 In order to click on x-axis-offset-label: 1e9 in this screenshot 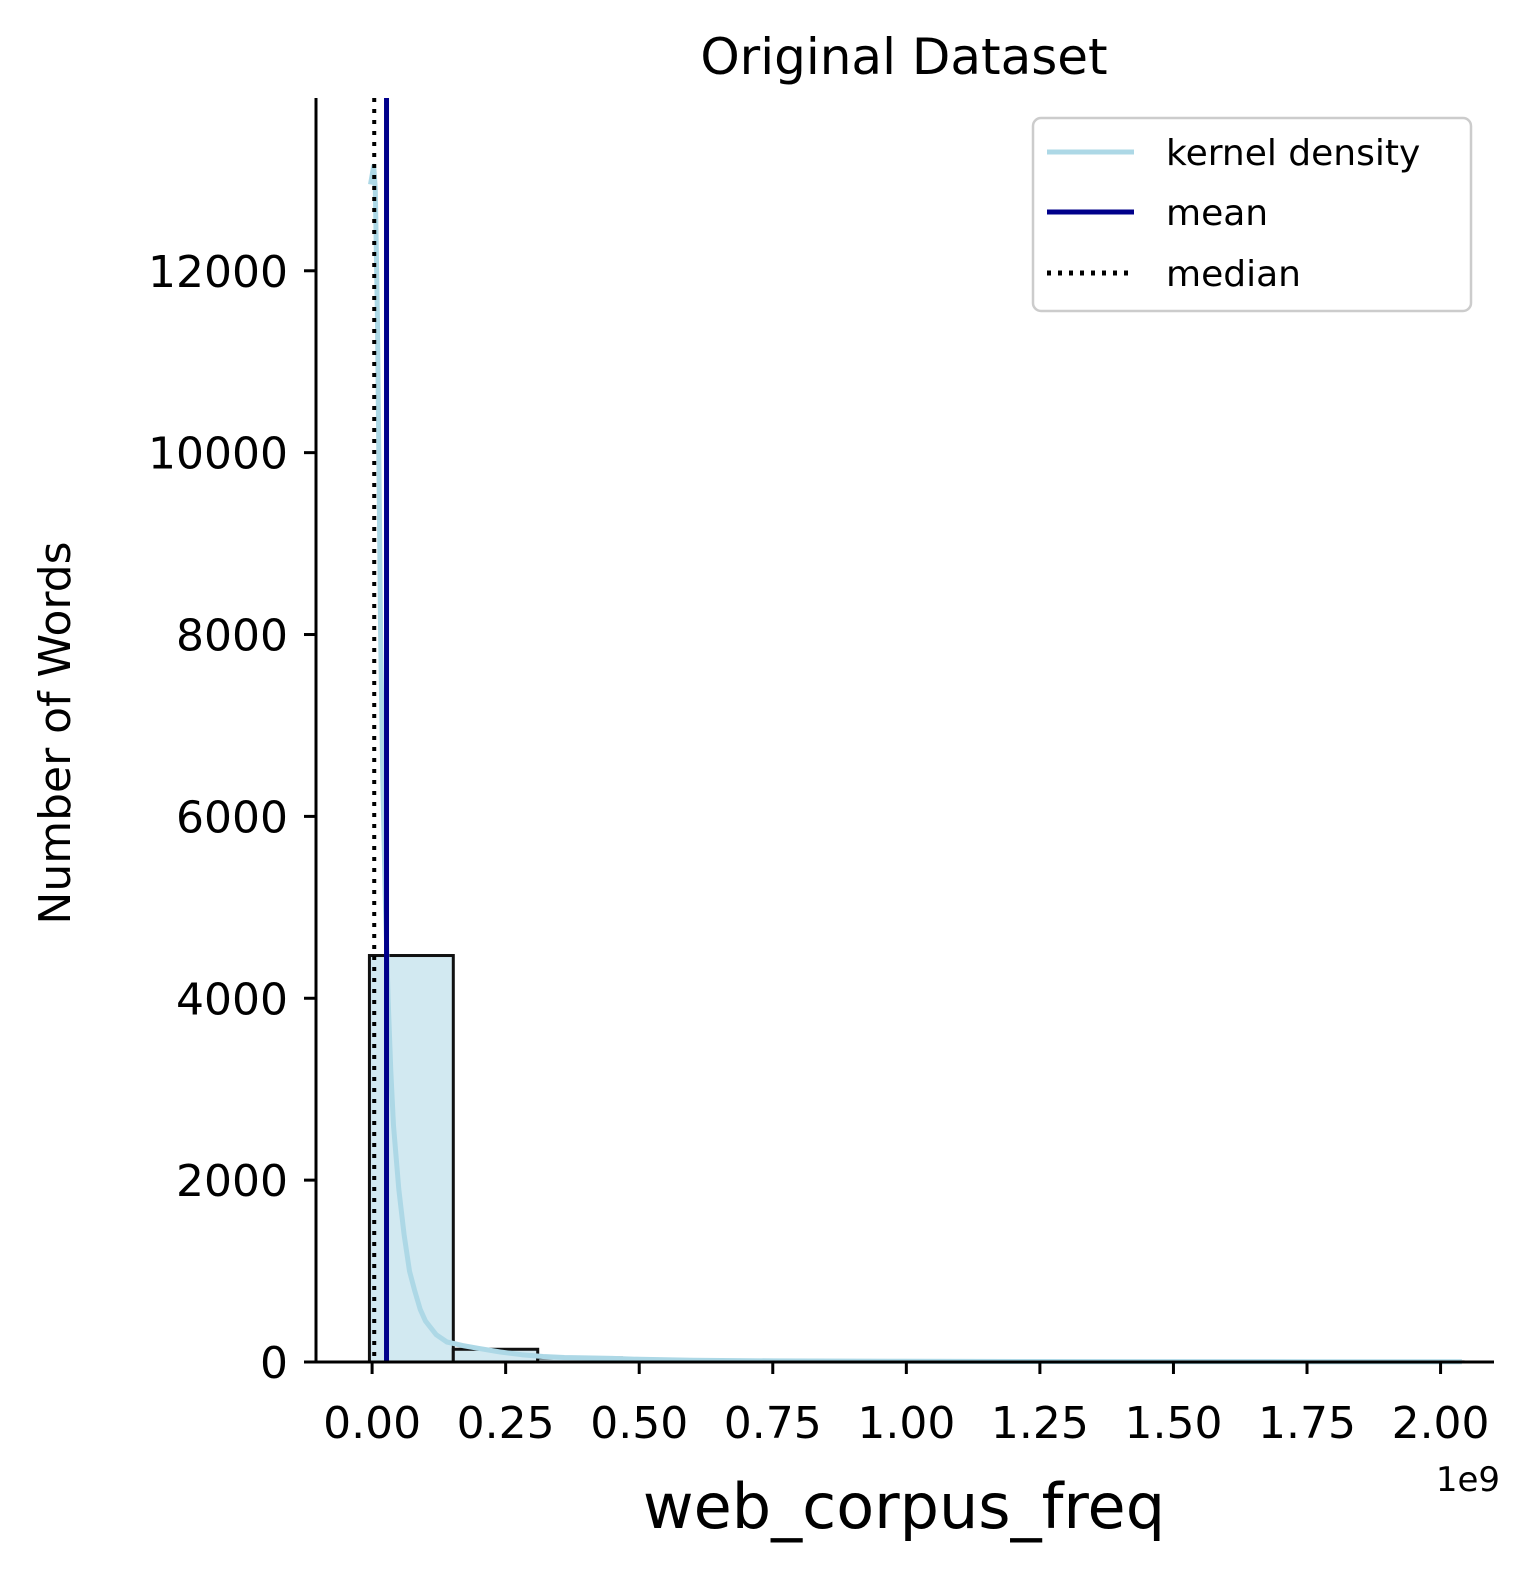, I will do `click(1468, 1480)`.